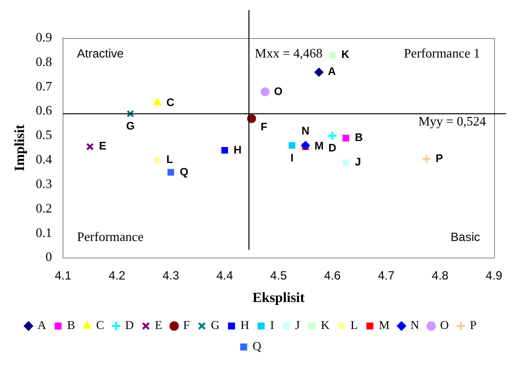 This screenshot has height=371, width=516. Describe the element at coordinates (63, 275) in the screenshot. I see `x-tick-label: 4.1` at that location.